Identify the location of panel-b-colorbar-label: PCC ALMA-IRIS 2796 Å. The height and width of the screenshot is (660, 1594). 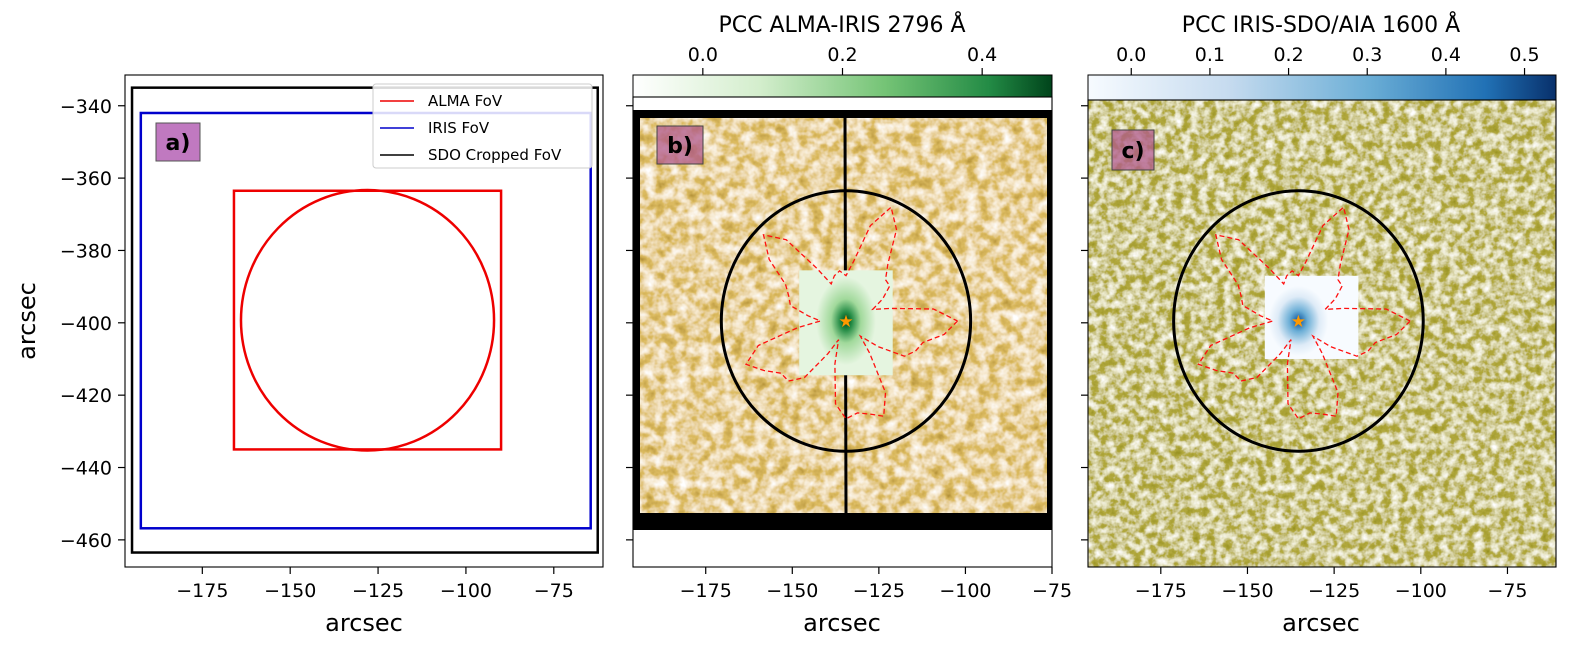
(841, 24).